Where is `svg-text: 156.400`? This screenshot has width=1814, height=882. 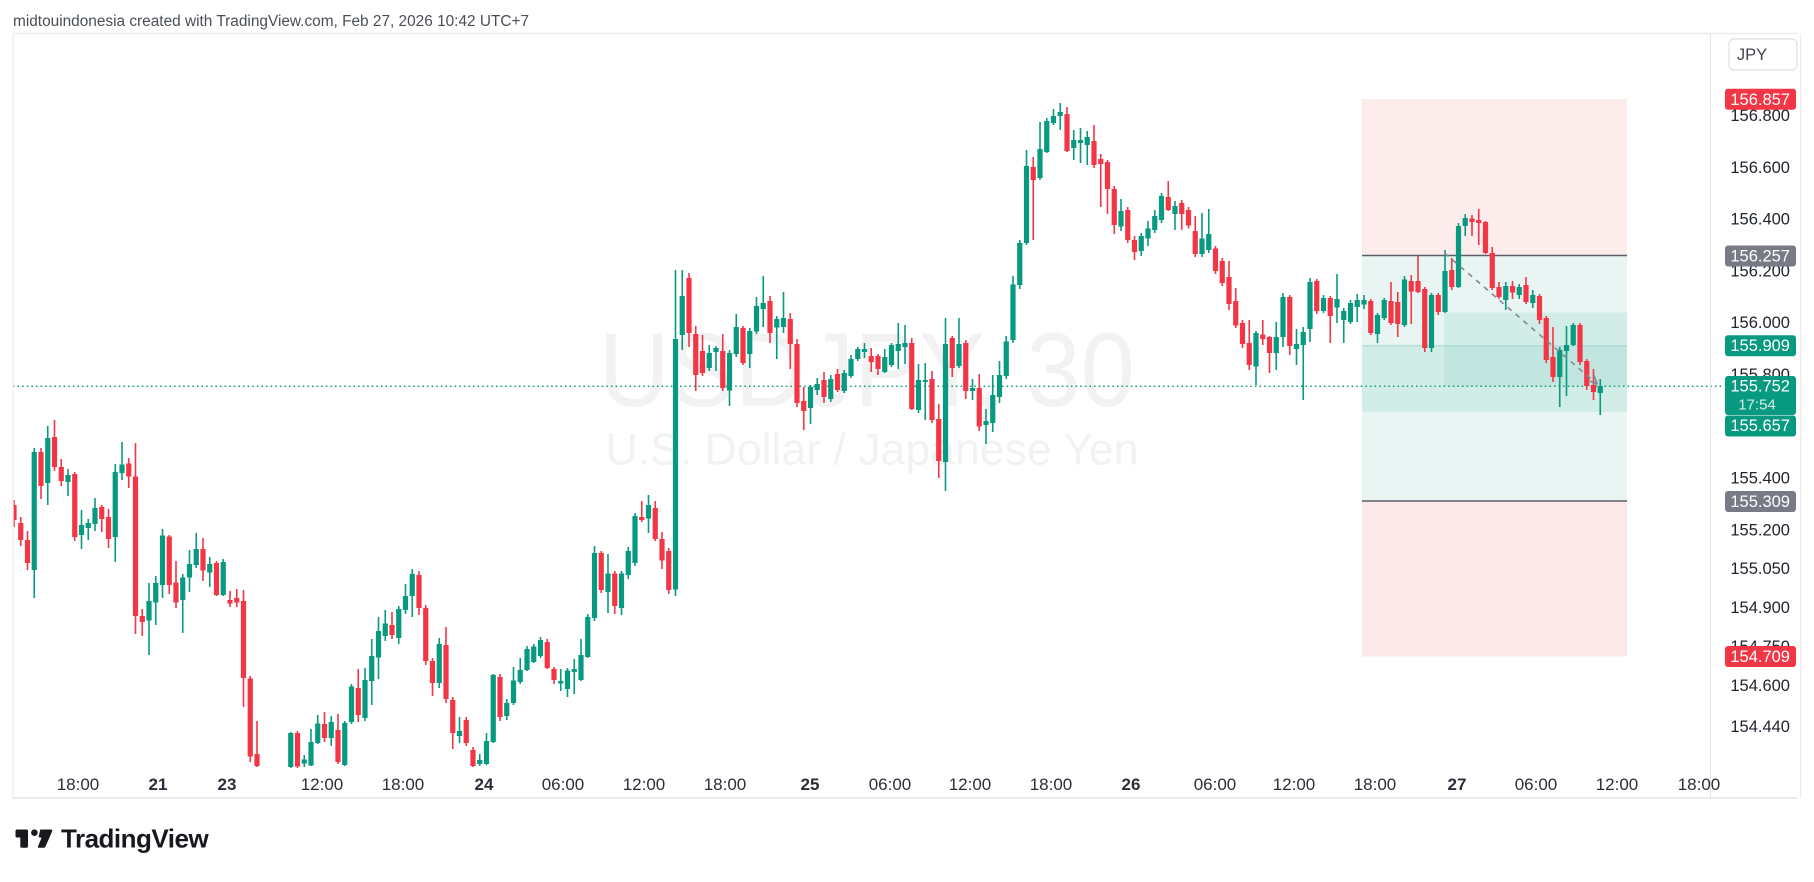 svg-text: 156.400 is located at coordinates (1760, 220).